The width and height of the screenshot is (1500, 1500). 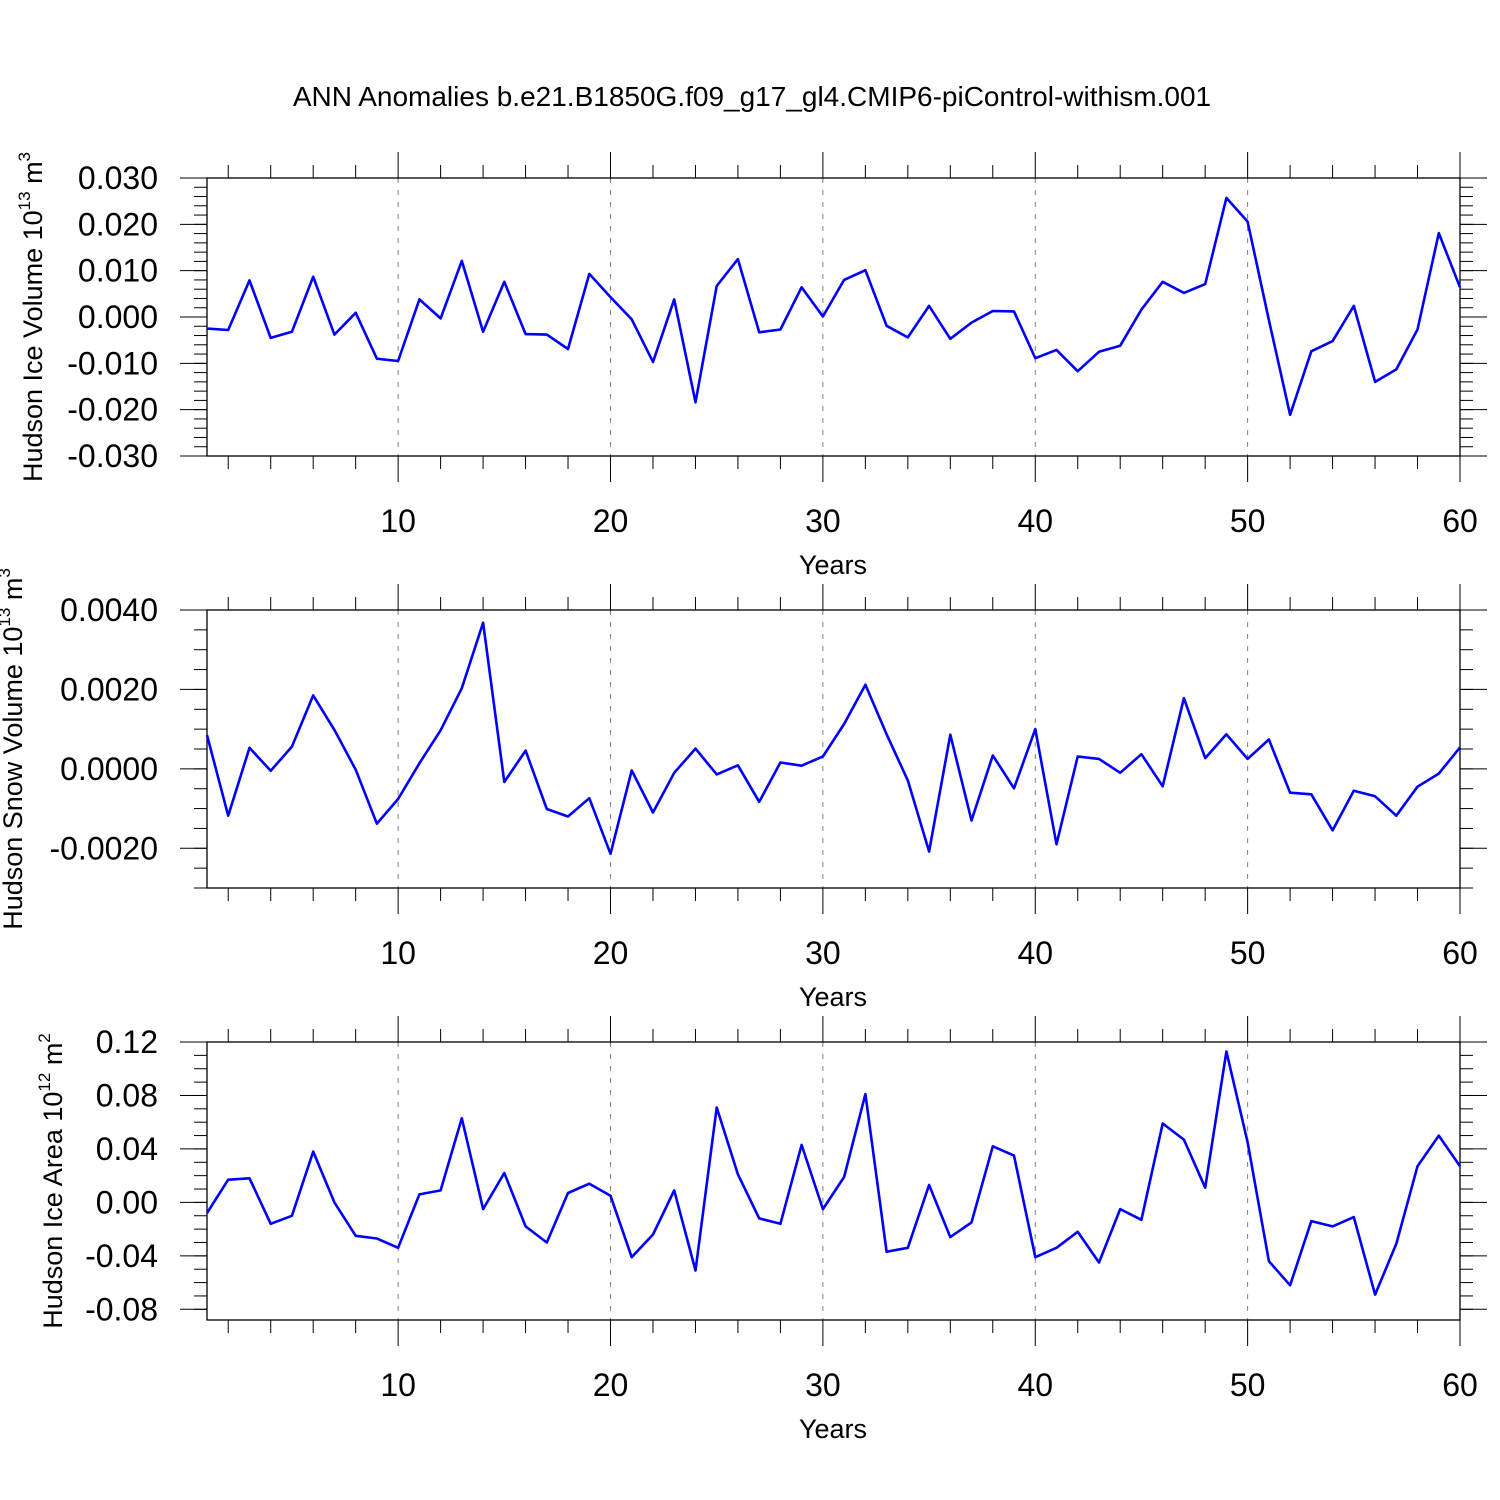 What do you see at coordinates (109, 769) in the screenshot?
I see `y-tick-label: 0.0000` at bounding box center [109, 769].